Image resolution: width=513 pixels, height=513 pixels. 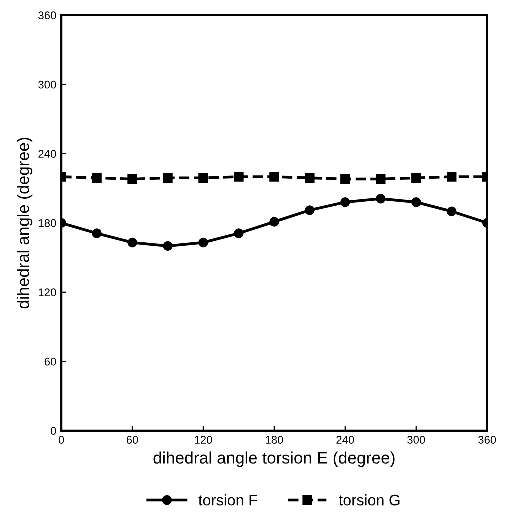 What do you see at coordinates (50, 362) in the screenshot?
I see `y-tick-label: 60` at bounding box center [50, 362].